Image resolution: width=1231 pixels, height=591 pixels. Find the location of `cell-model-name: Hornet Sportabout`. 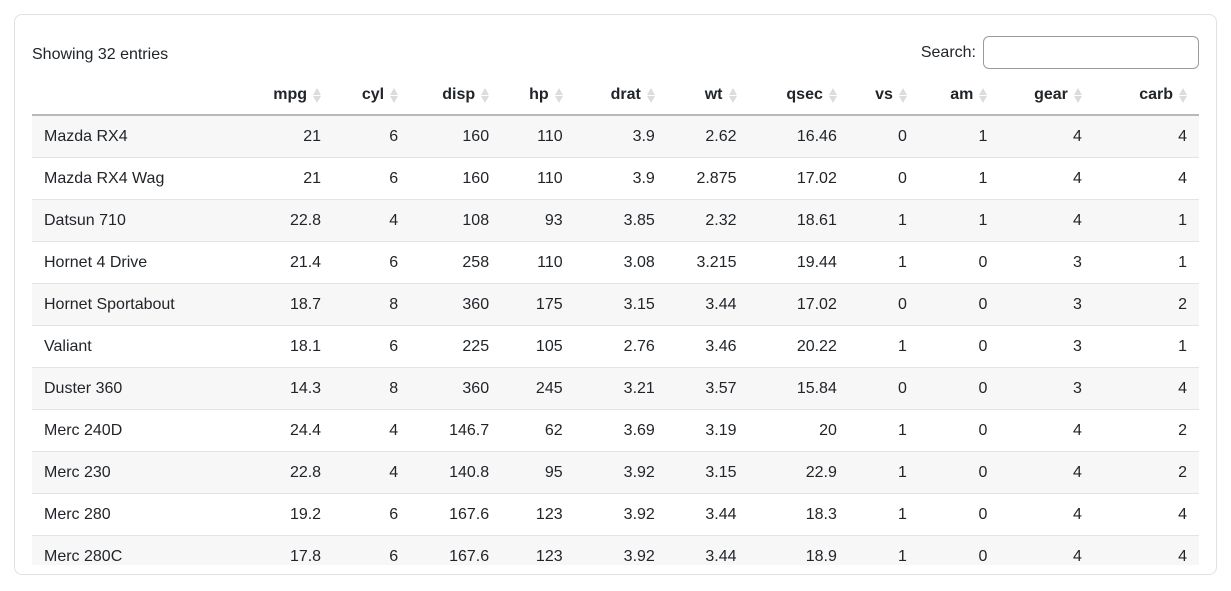

cell-model-name: Hornet Sportabout is located at coordinates (134, 304).